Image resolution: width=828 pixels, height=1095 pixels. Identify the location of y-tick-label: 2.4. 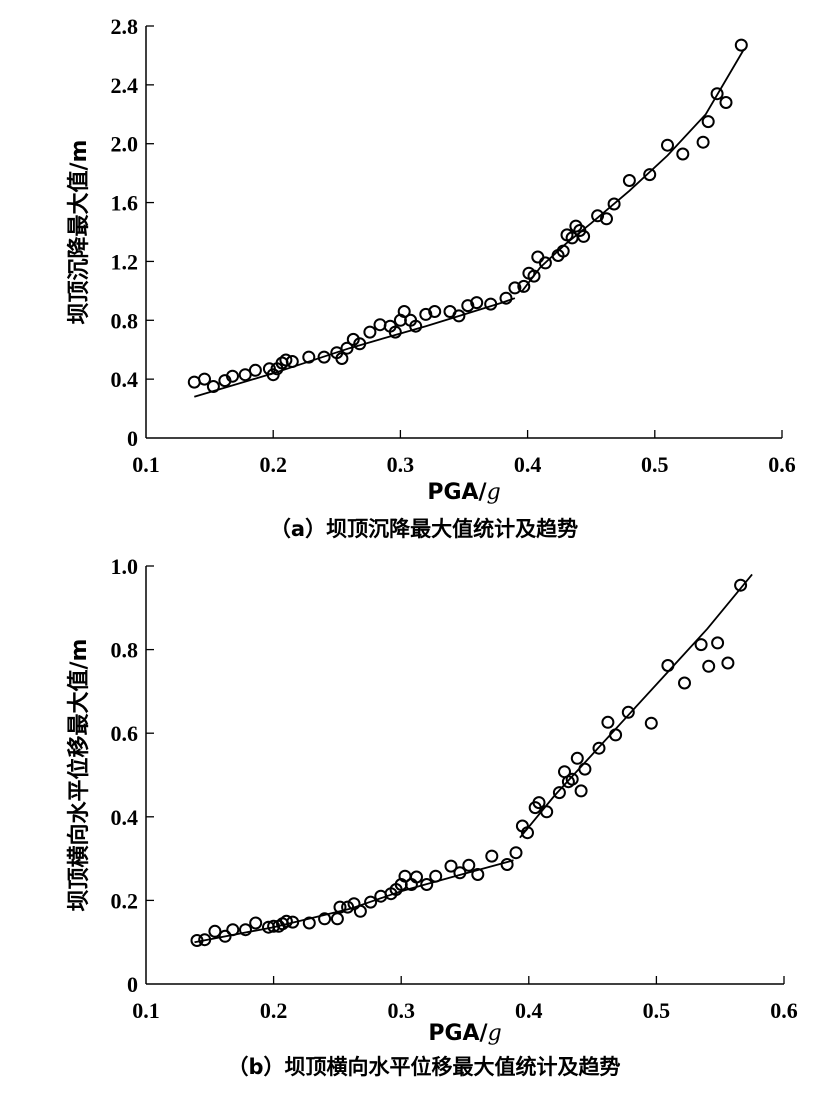
(125, 85).